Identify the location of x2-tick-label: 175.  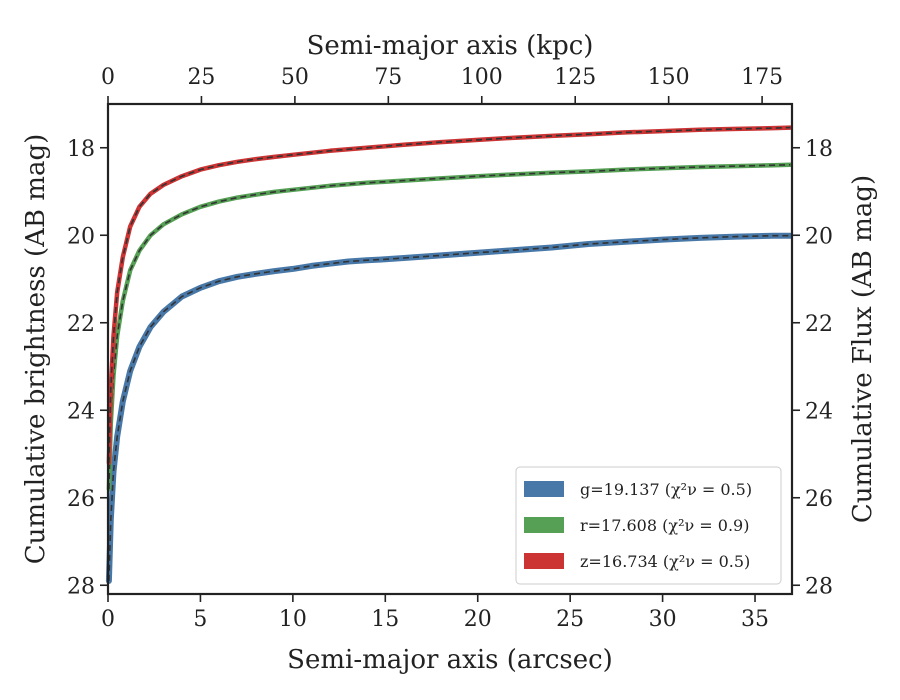
(762, 77).